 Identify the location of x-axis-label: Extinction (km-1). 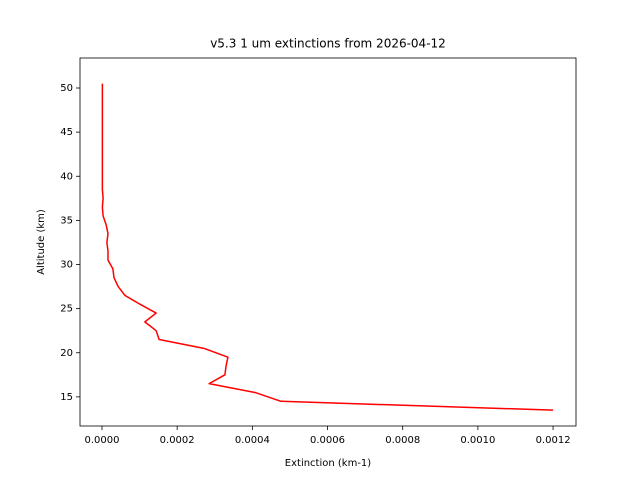
(328, 463).